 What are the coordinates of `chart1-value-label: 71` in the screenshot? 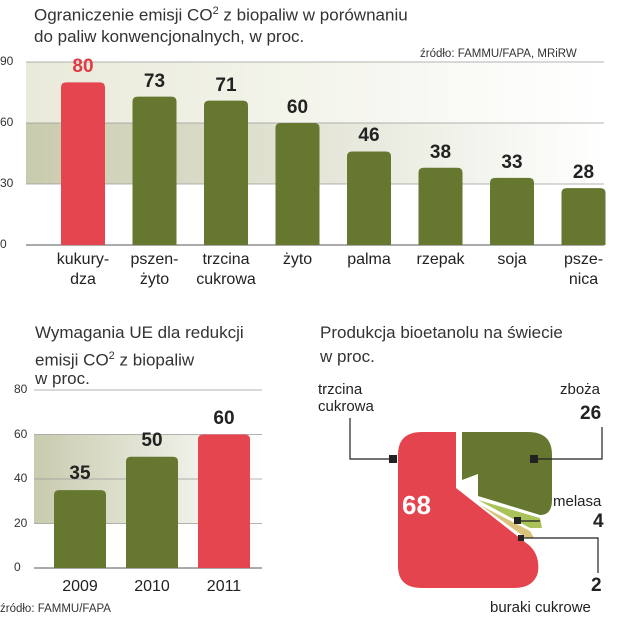 It's located at (226, 85).